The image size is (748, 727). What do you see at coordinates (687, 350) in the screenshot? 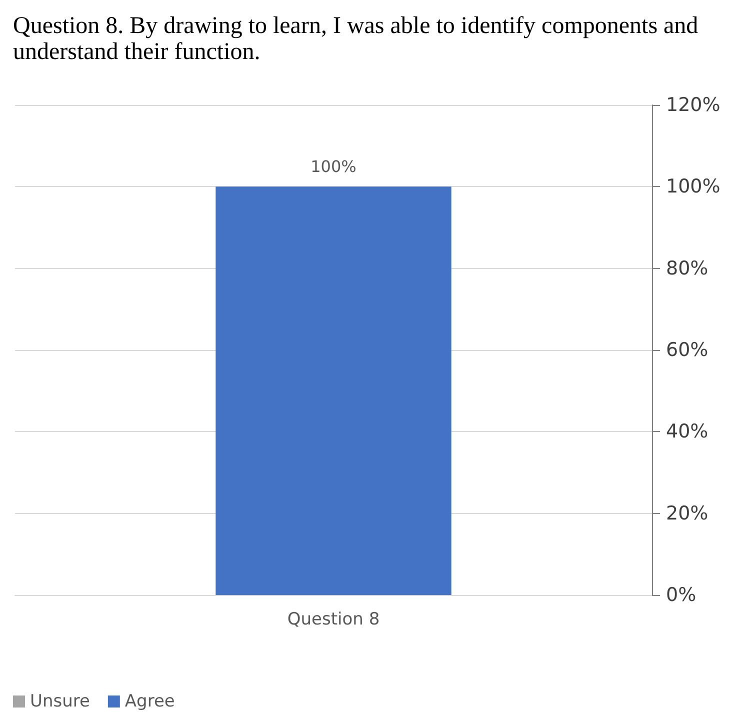
I see `y-tick-label: 60%` at bounding box center [687, 350].